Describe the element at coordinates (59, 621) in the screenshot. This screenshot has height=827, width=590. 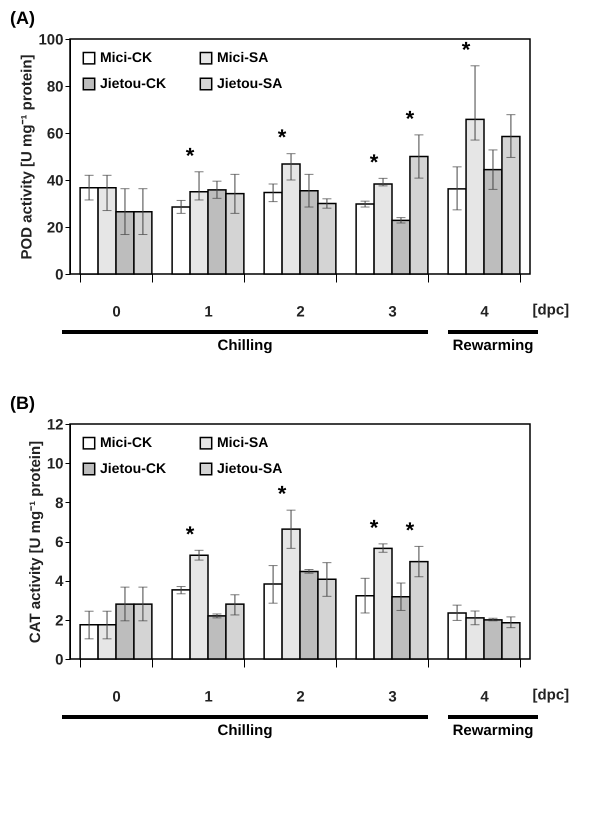
I see `y-tick-label: 2` at that location.